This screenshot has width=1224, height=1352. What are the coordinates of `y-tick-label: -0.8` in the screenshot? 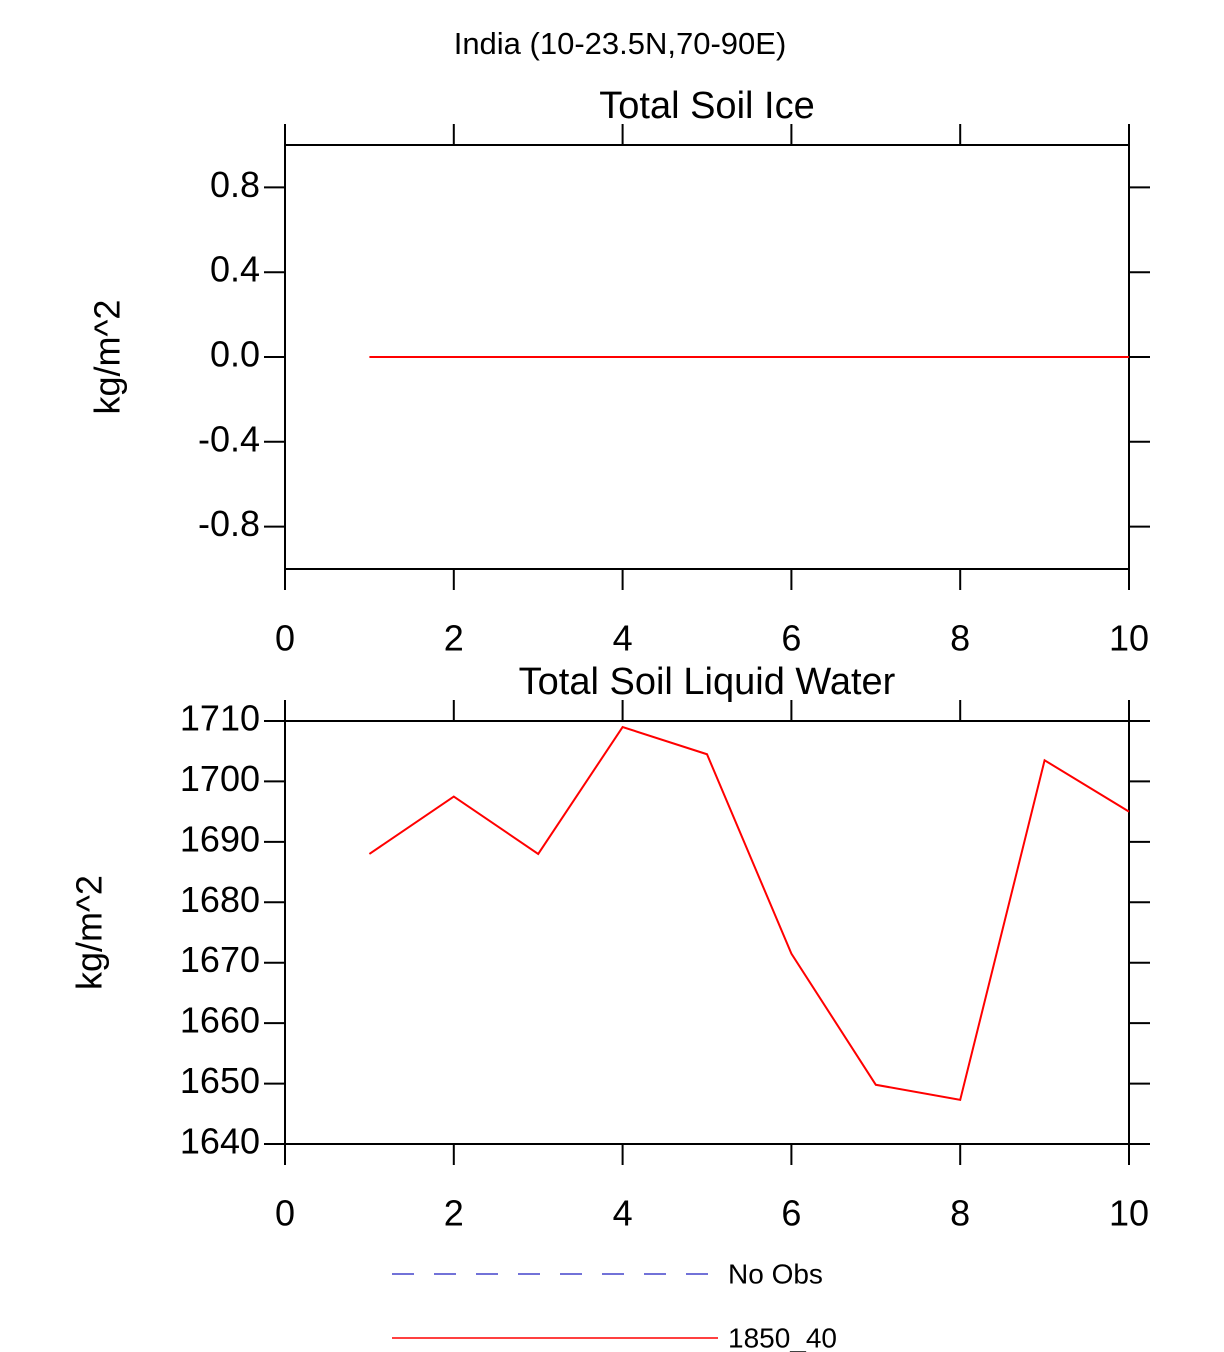 It's located at (229, 523).